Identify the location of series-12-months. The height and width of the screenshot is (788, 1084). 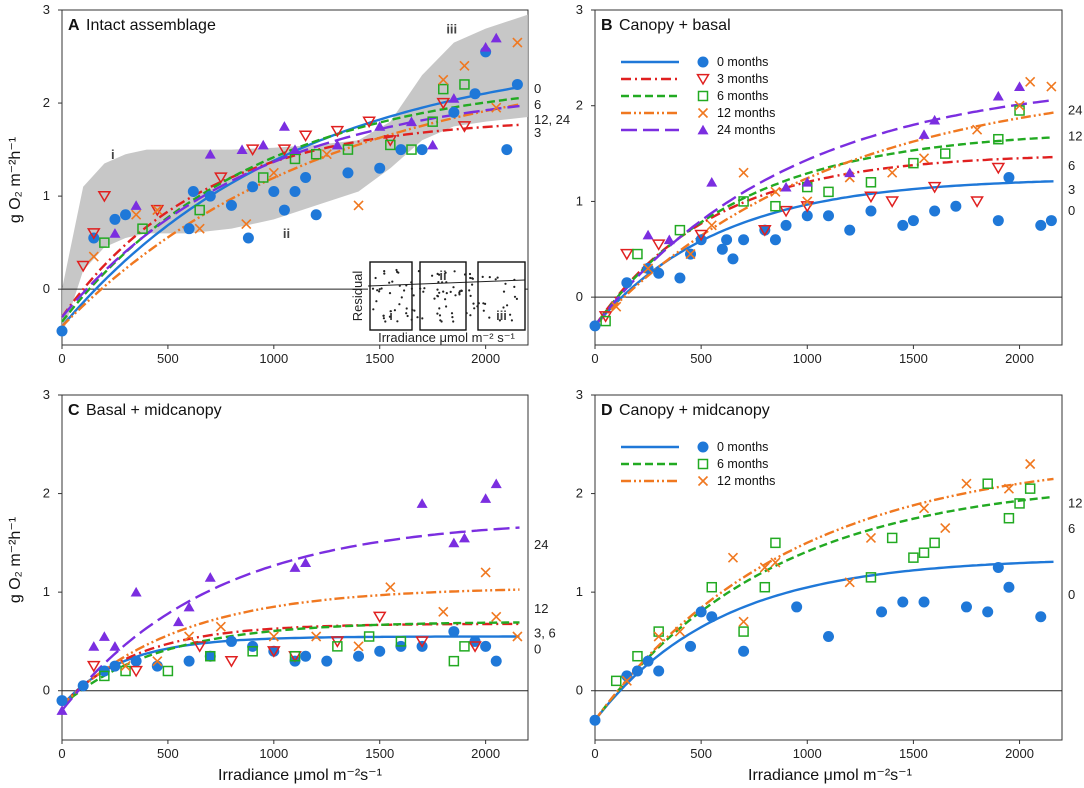
(305, 149).